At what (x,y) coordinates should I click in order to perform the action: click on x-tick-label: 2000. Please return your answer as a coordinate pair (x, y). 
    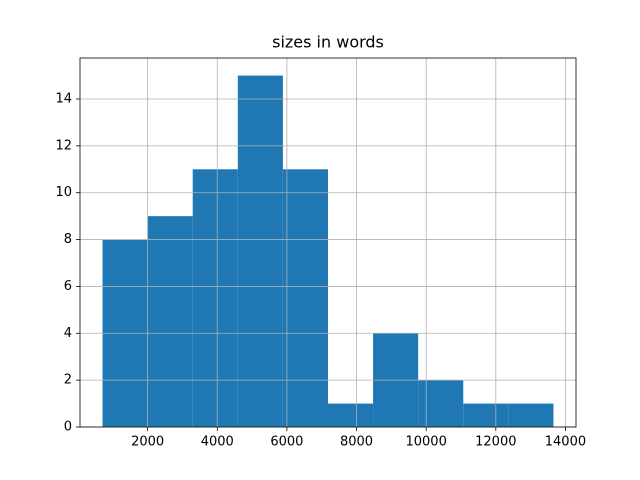
    Looking at the image, I should click on (147, 442).